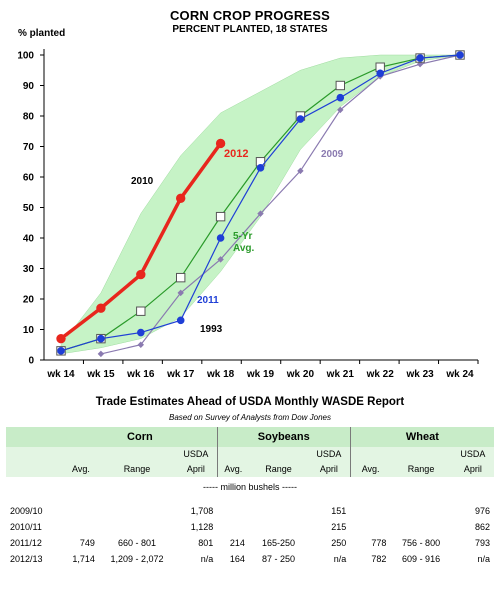 This screenshot has width=500, height=609. Describe the element at coordinates (420, 527) in the screenshot. I see `wheat-range-cell` at that location.